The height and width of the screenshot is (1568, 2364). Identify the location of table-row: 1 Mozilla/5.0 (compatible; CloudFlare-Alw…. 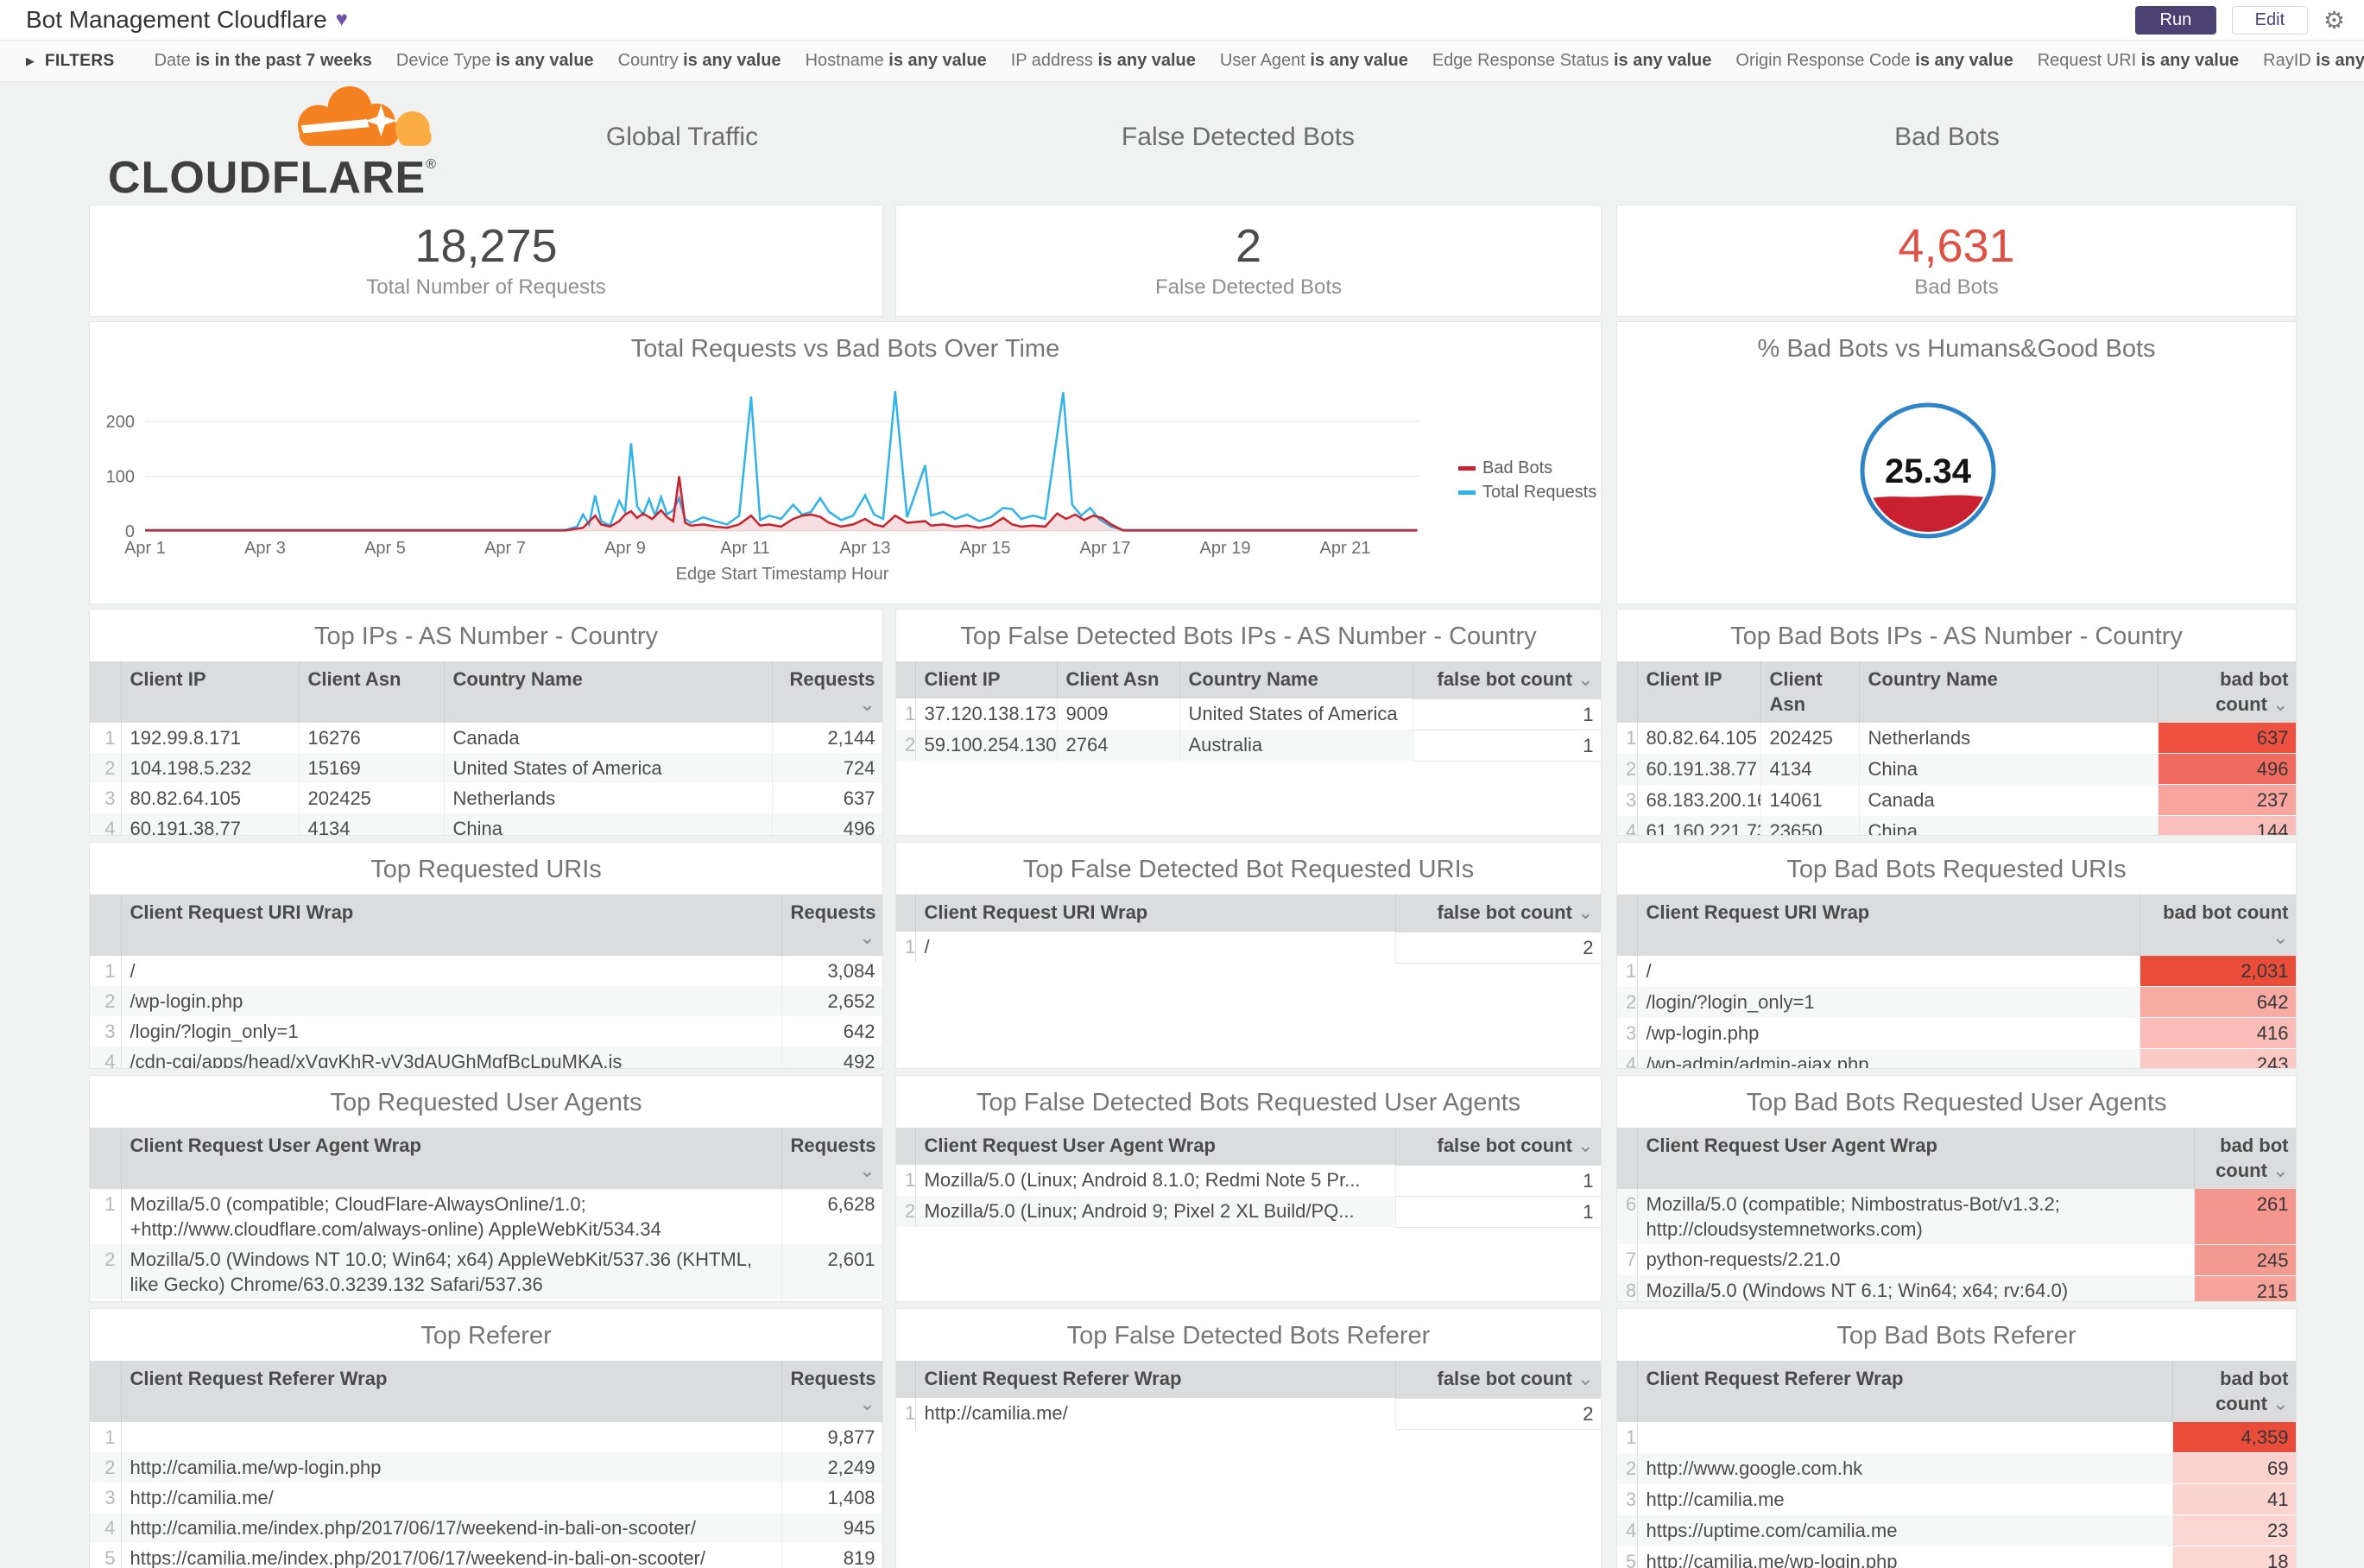
(486, 1217).